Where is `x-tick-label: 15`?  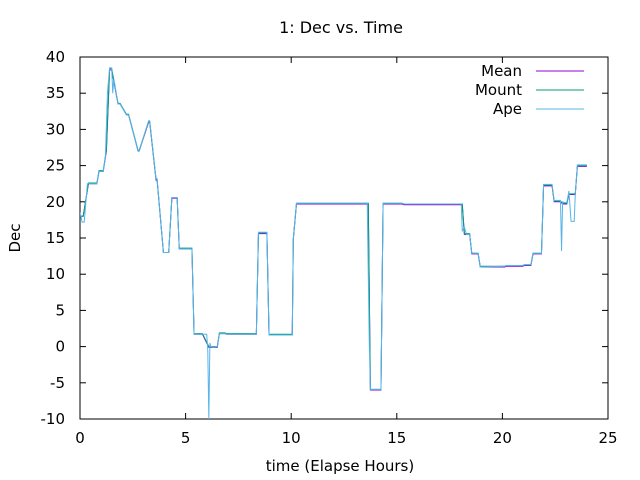 x-tick-label: 15 is located at coordinates (396, 438).